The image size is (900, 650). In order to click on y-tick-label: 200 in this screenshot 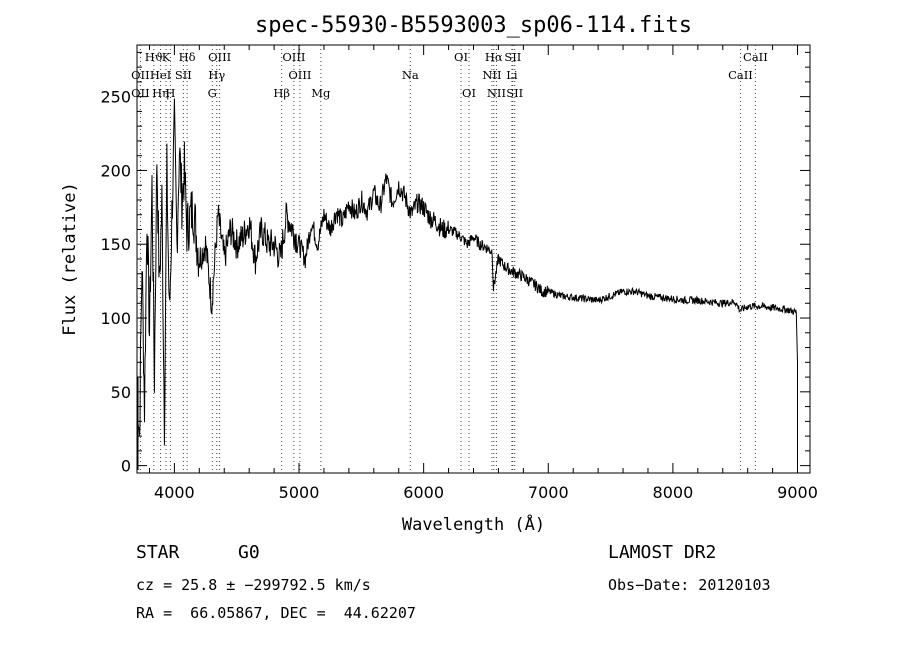, I will do `click(115, 170)`.